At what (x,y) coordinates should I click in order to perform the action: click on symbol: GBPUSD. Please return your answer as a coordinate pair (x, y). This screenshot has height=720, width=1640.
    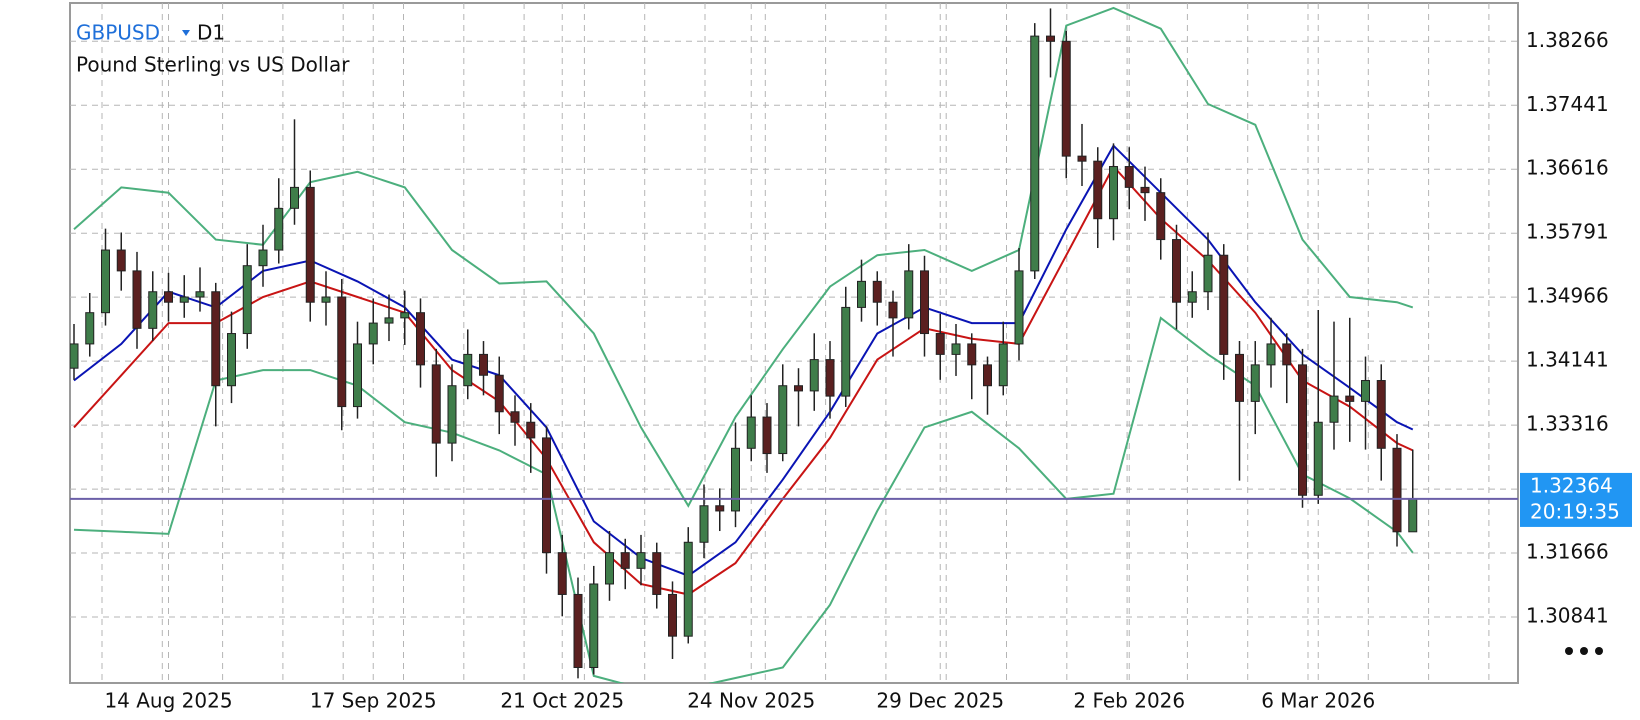
    Looking at the image, I should click on (118, 33).